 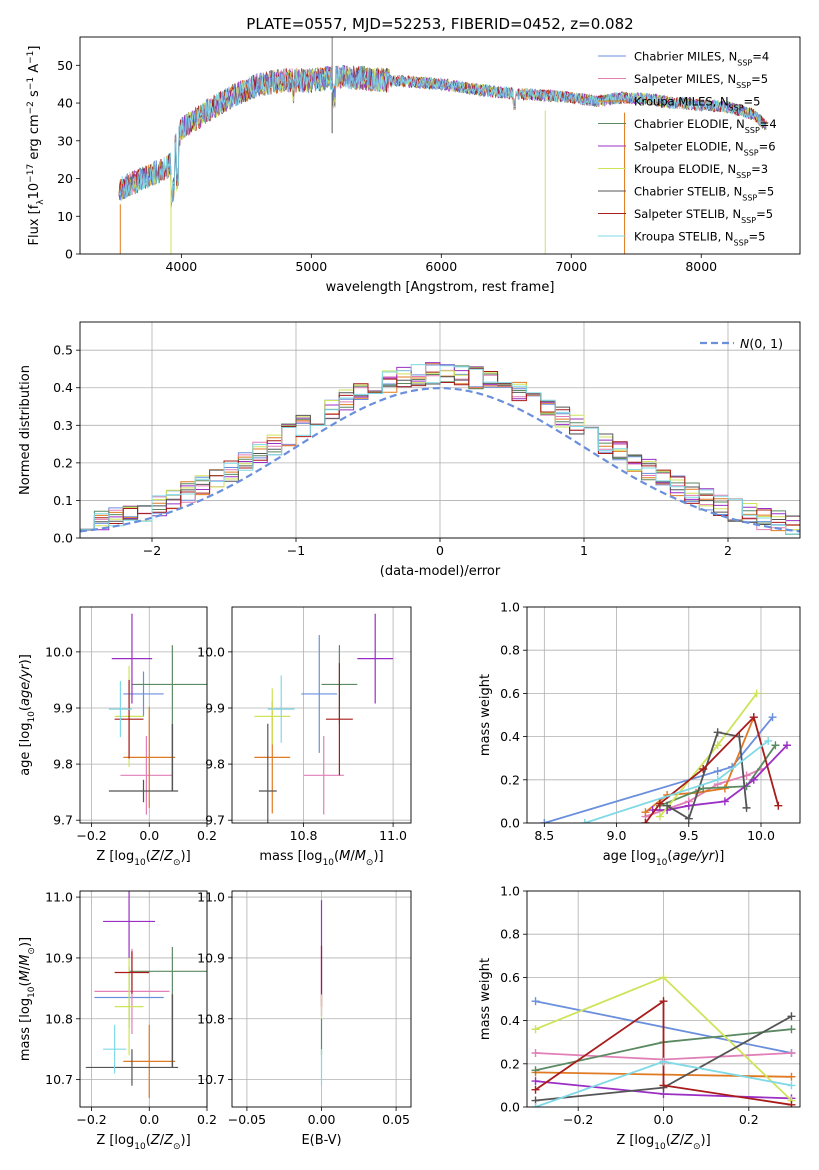 What do you see at coordinates (65, 103) in the screenshot?
I see `y-tick-label: 40` at bounding box center [65, 103].